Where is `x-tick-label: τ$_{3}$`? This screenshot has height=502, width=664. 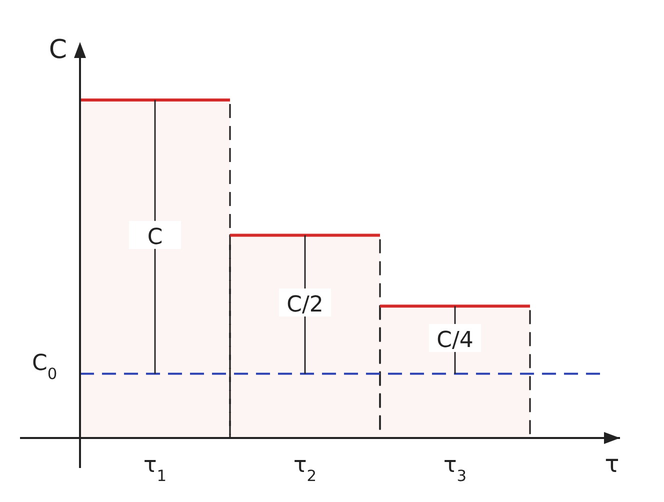 x-tick-label: τ$_{3}$ is located at coordinates (455, 469).